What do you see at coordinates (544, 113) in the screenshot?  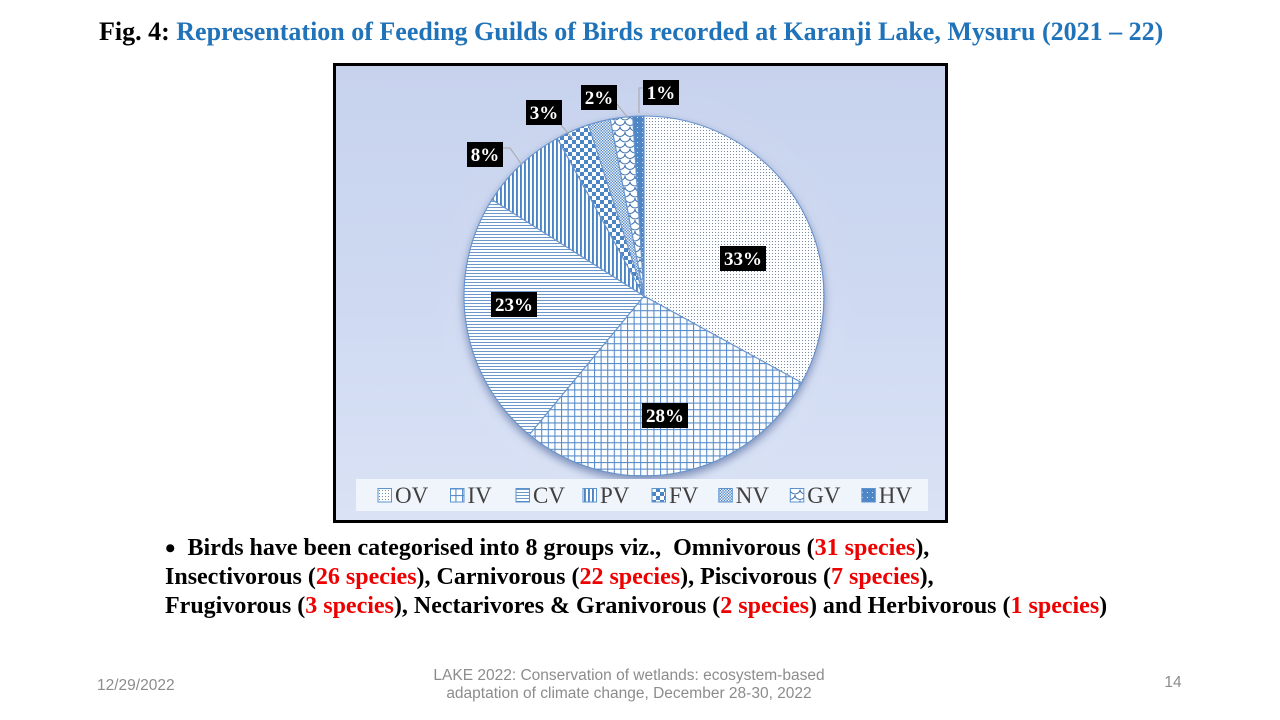 I see `svg-text: 3%` at bounding box center [544, 113].